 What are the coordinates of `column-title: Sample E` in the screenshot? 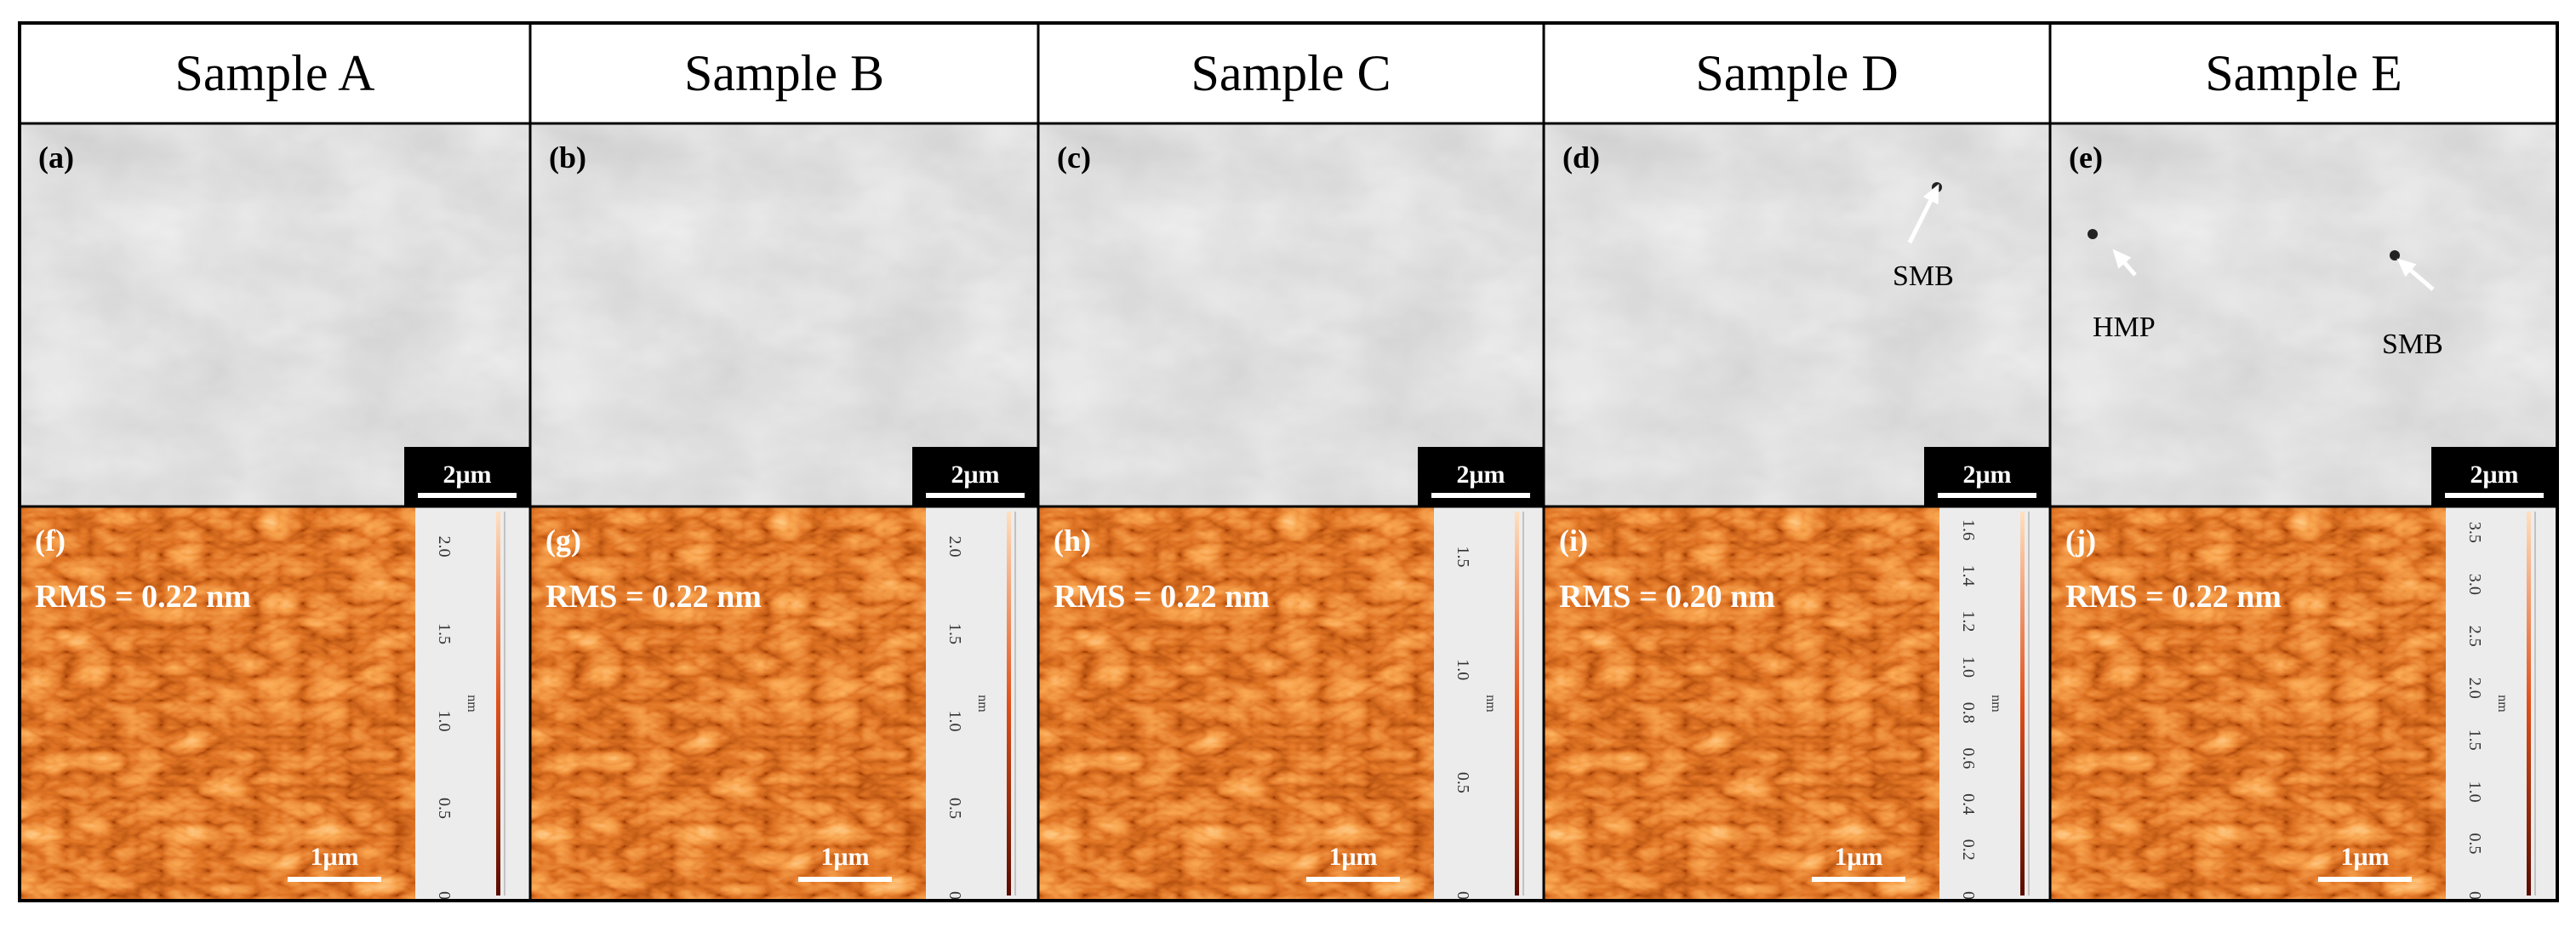 It's located at (2303, 73).